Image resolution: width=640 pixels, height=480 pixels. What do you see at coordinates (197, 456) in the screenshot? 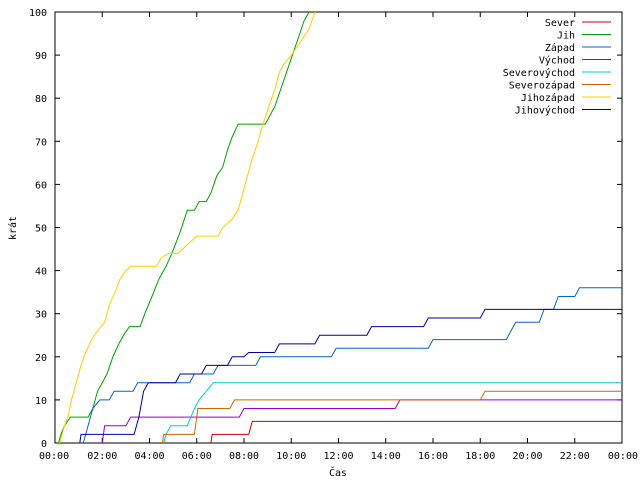
I see `x-tick-label: 06:00` at bounding box center [197, 456].